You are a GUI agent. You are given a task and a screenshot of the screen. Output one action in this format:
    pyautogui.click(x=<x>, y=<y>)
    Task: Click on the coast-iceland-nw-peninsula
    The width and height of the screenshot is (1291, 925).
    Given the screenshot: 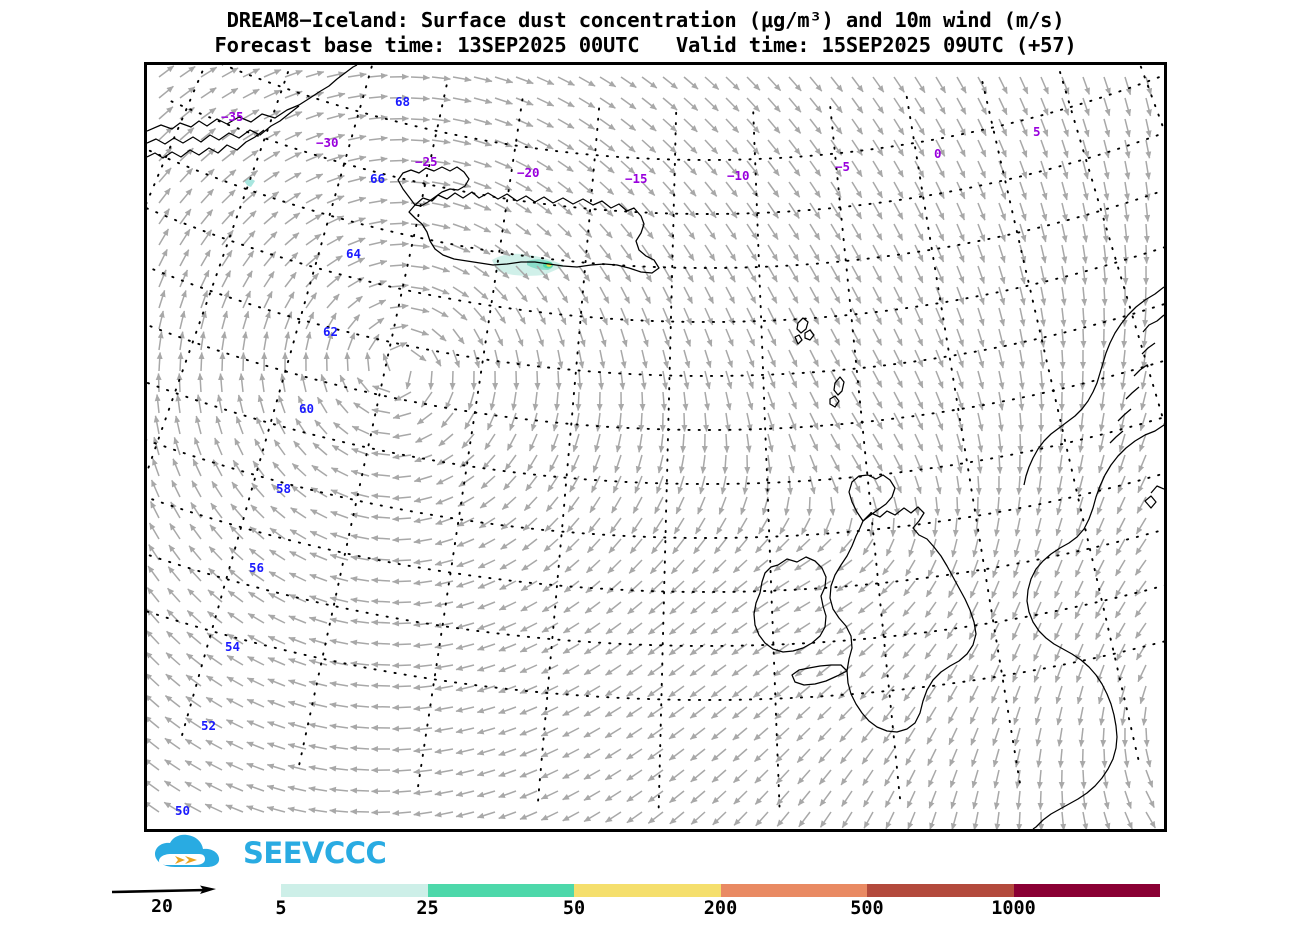 What is the action you would take?
    pyautogui.click(x=433, y=186)
    